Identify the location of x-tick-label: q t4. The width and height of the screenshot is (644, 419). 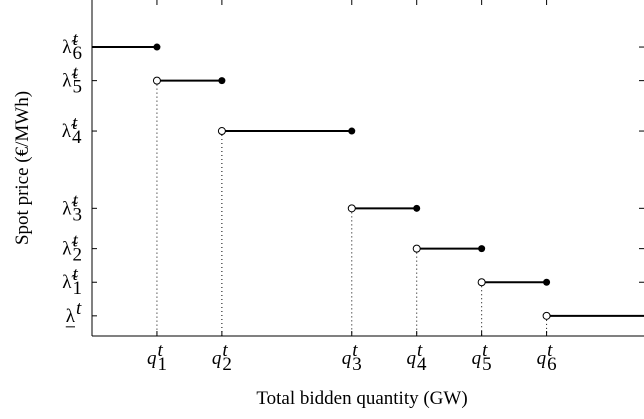
(416, 357).